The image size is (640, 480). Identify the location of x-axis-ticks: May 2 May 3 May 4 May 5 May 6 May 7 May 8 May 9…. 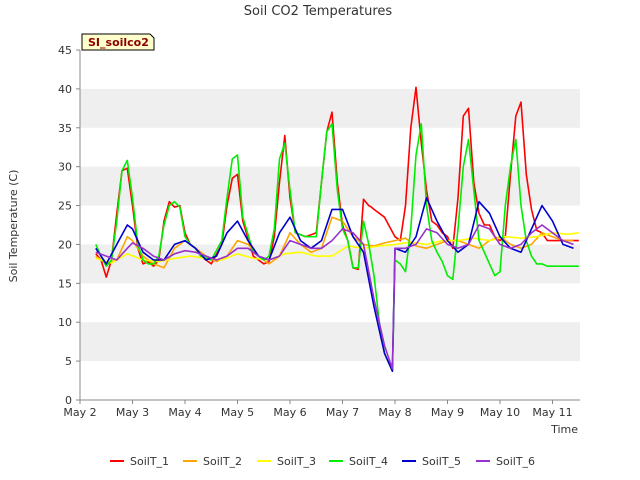
(318, 409).